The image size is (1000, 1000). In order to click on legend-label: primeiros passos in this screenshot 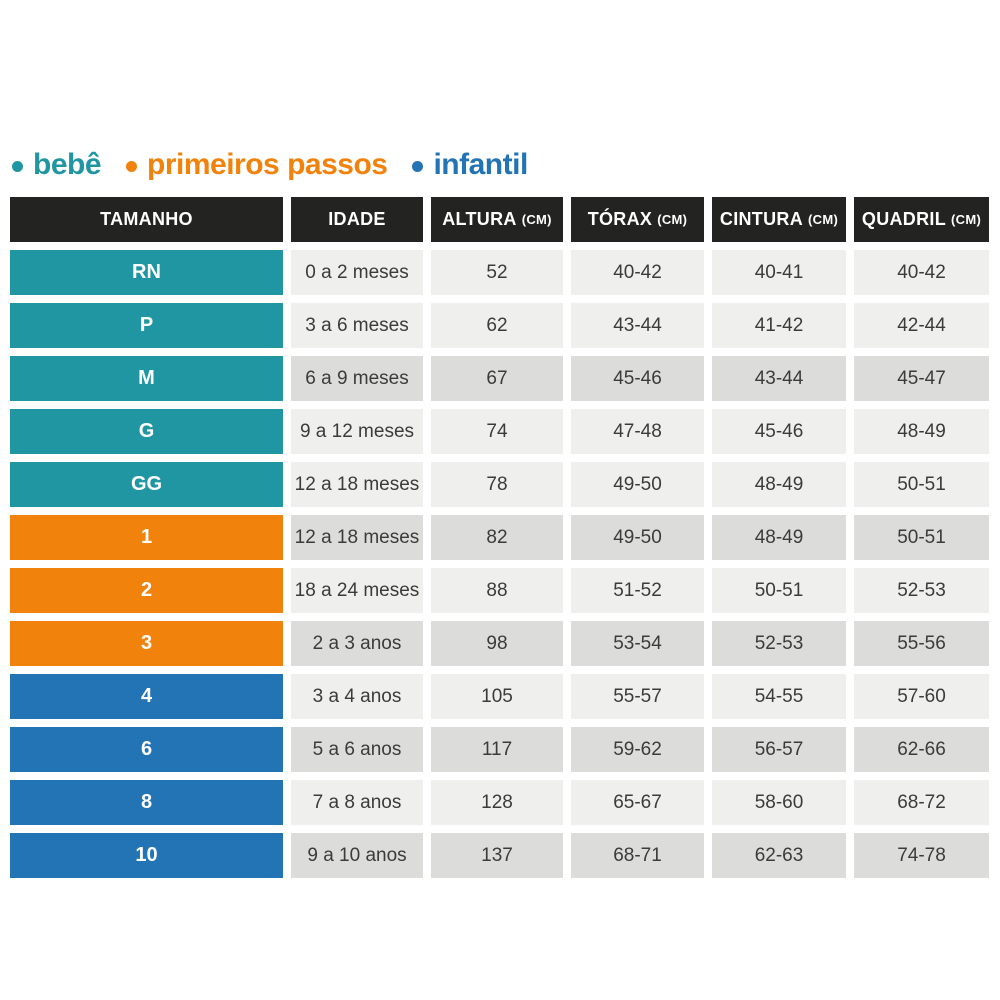, I will do `click(267, 164)`.